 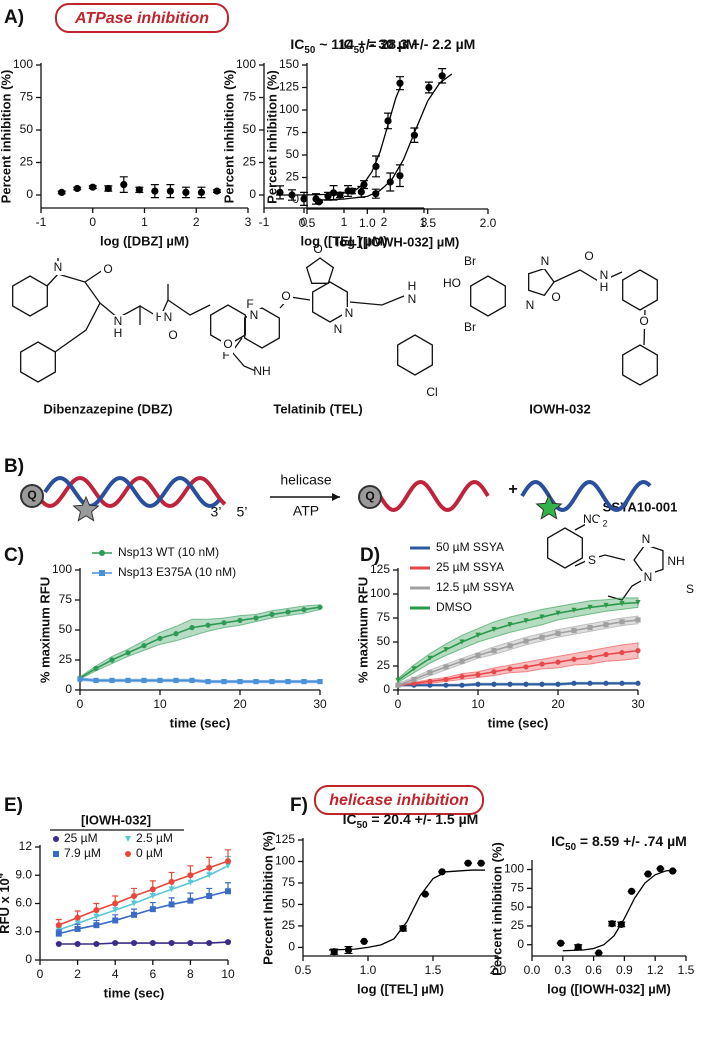 What do you see at coordinates (604, 523) in the screenshot?
I see `atom-label: 2` at bounding box center [604, 523].